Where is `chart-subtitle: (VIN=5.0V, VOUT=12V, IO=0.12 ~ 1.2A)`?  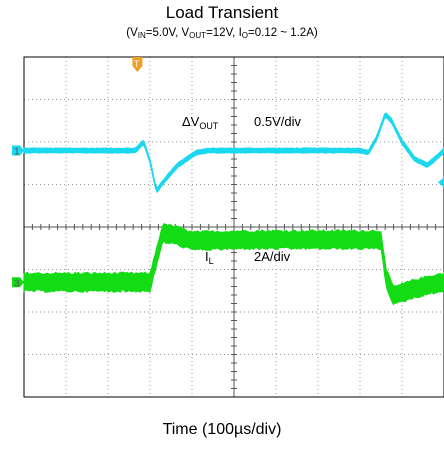 chart-subtitle: (VIN=5.0V, VOUT=12V, IO=0.12 ~ 1.2A) is located at coordinates (222, 33).